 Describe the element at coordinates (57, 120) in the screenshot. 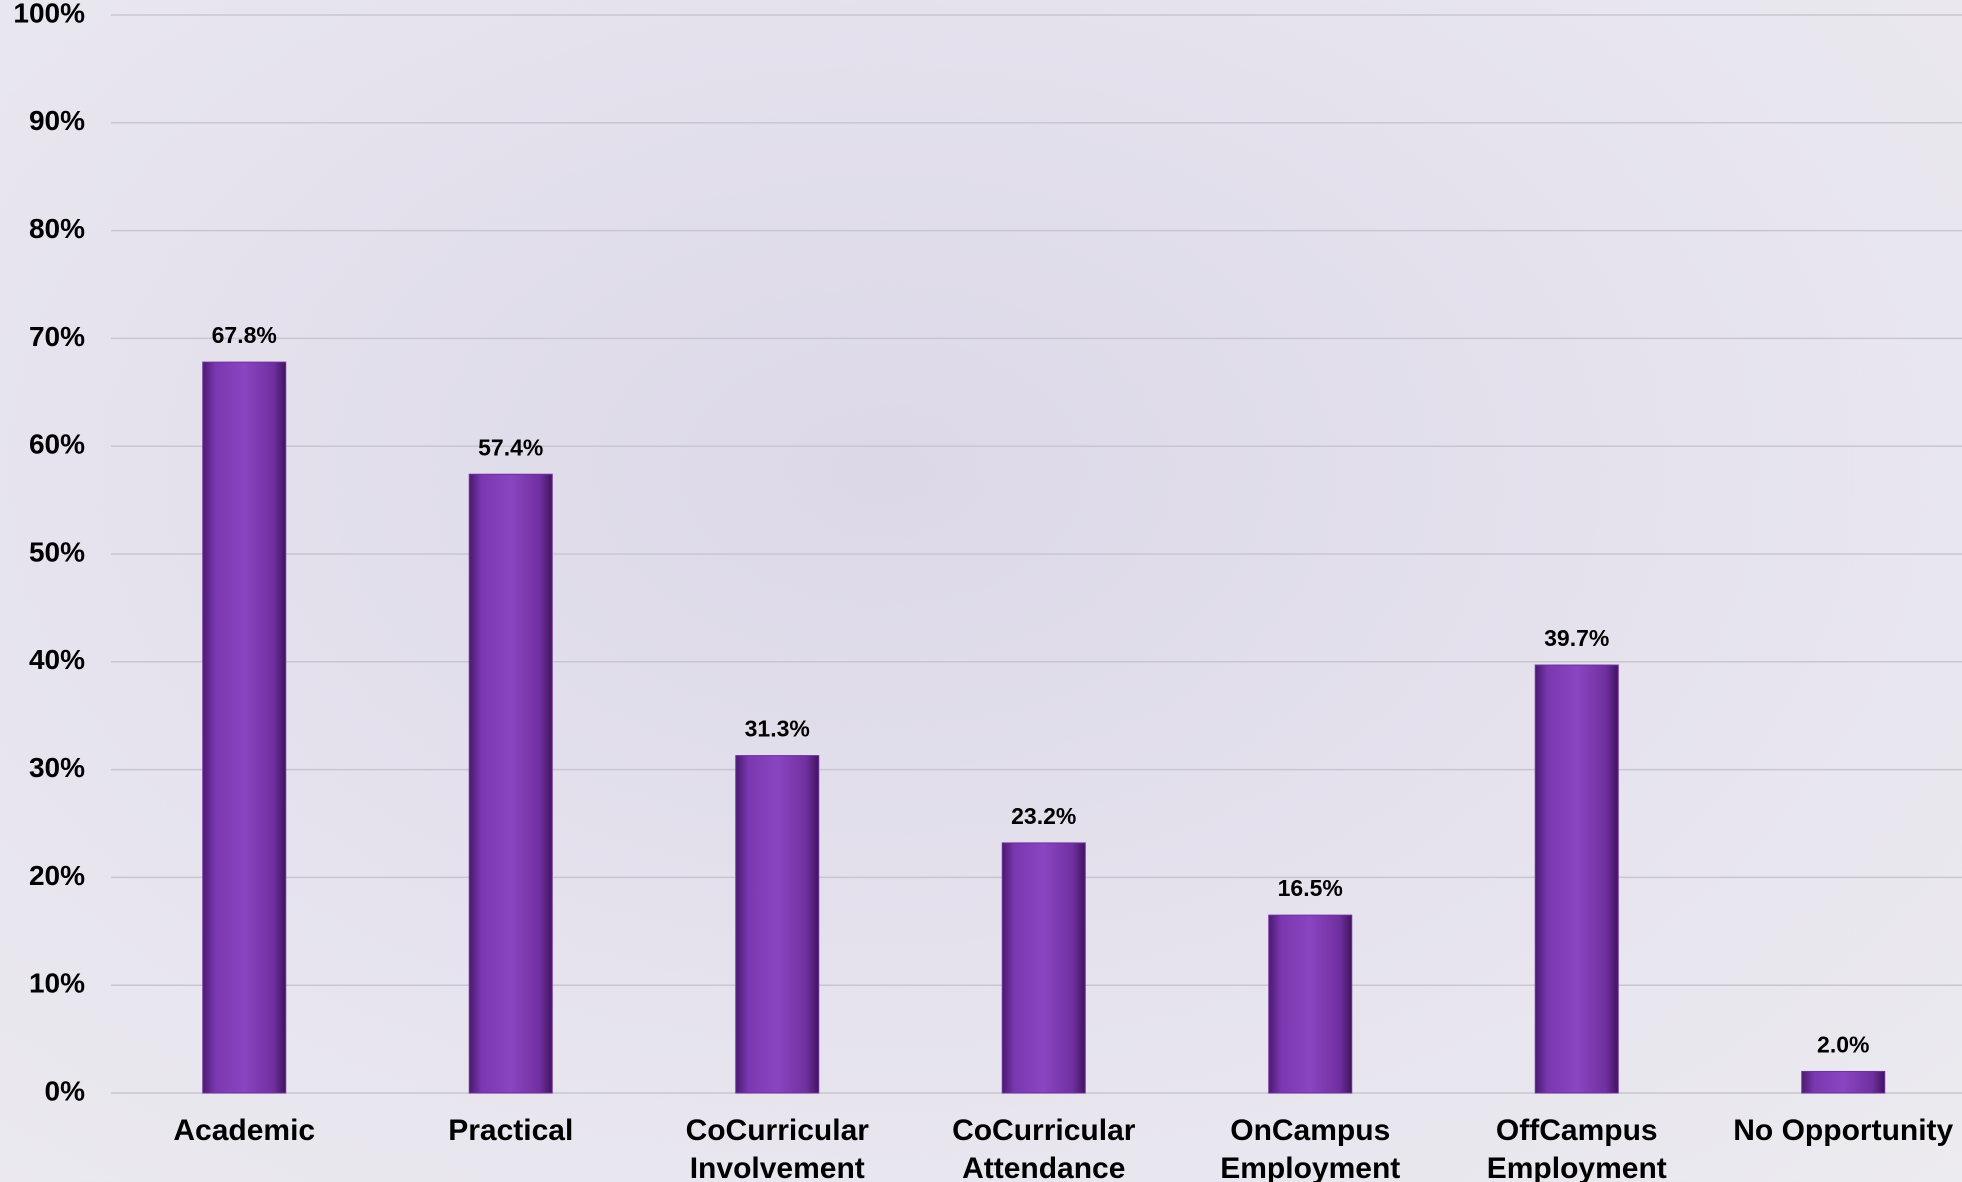

I see `y-tick-label: 90%` at that location.